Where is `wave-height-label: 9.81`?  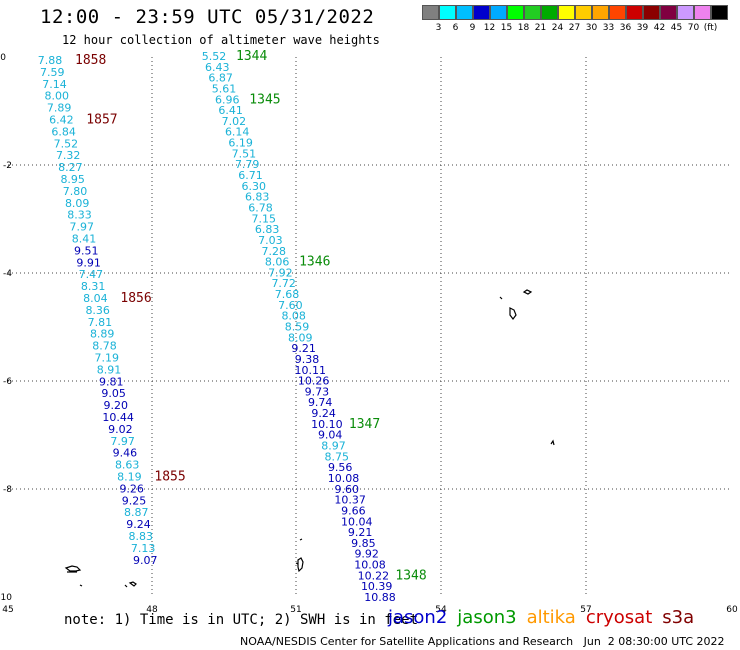
wave-height-label: 9.81 is located at coordinates (111, 381).